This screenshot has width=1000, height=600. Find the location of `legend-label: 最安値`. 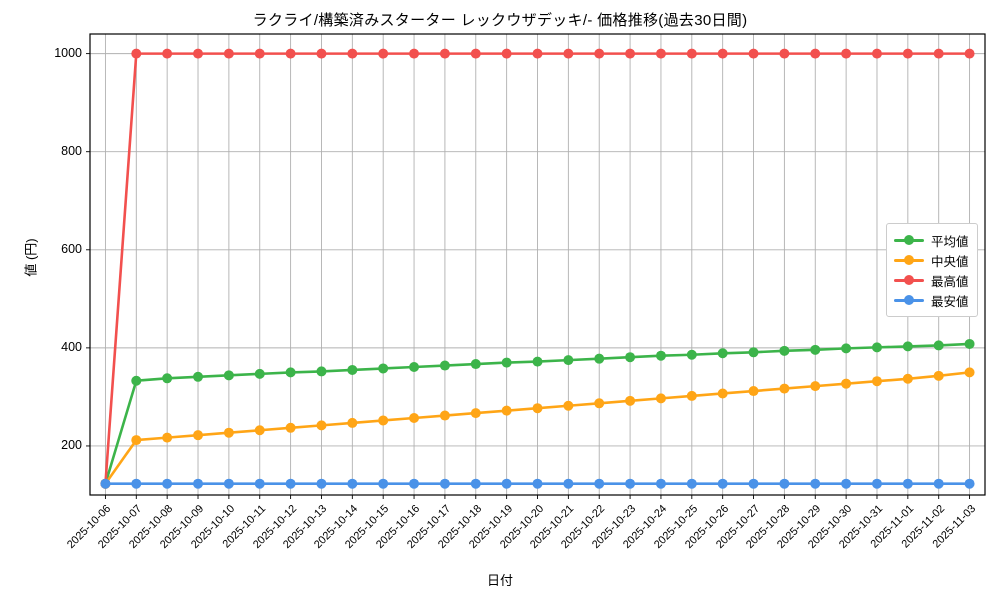

legend-label: 最安値 is located at coordinates (950, 301).